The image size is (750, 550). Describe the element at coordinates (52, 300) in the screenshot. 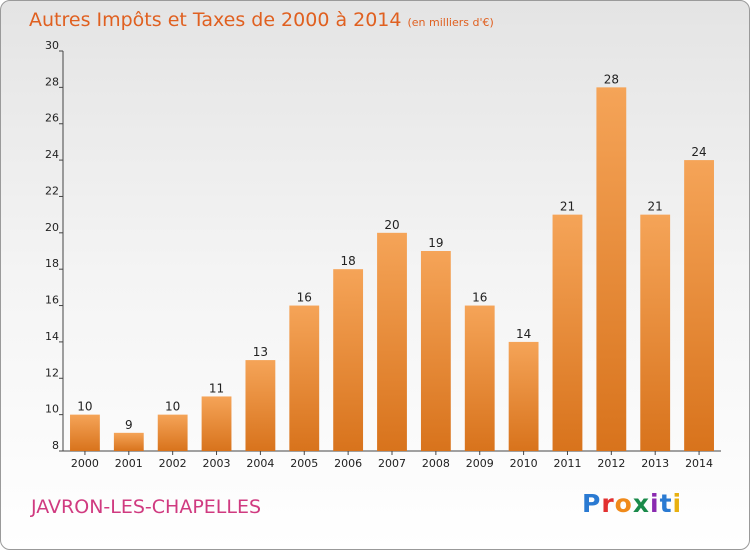

I see `y-tick-label: 16` at that location.